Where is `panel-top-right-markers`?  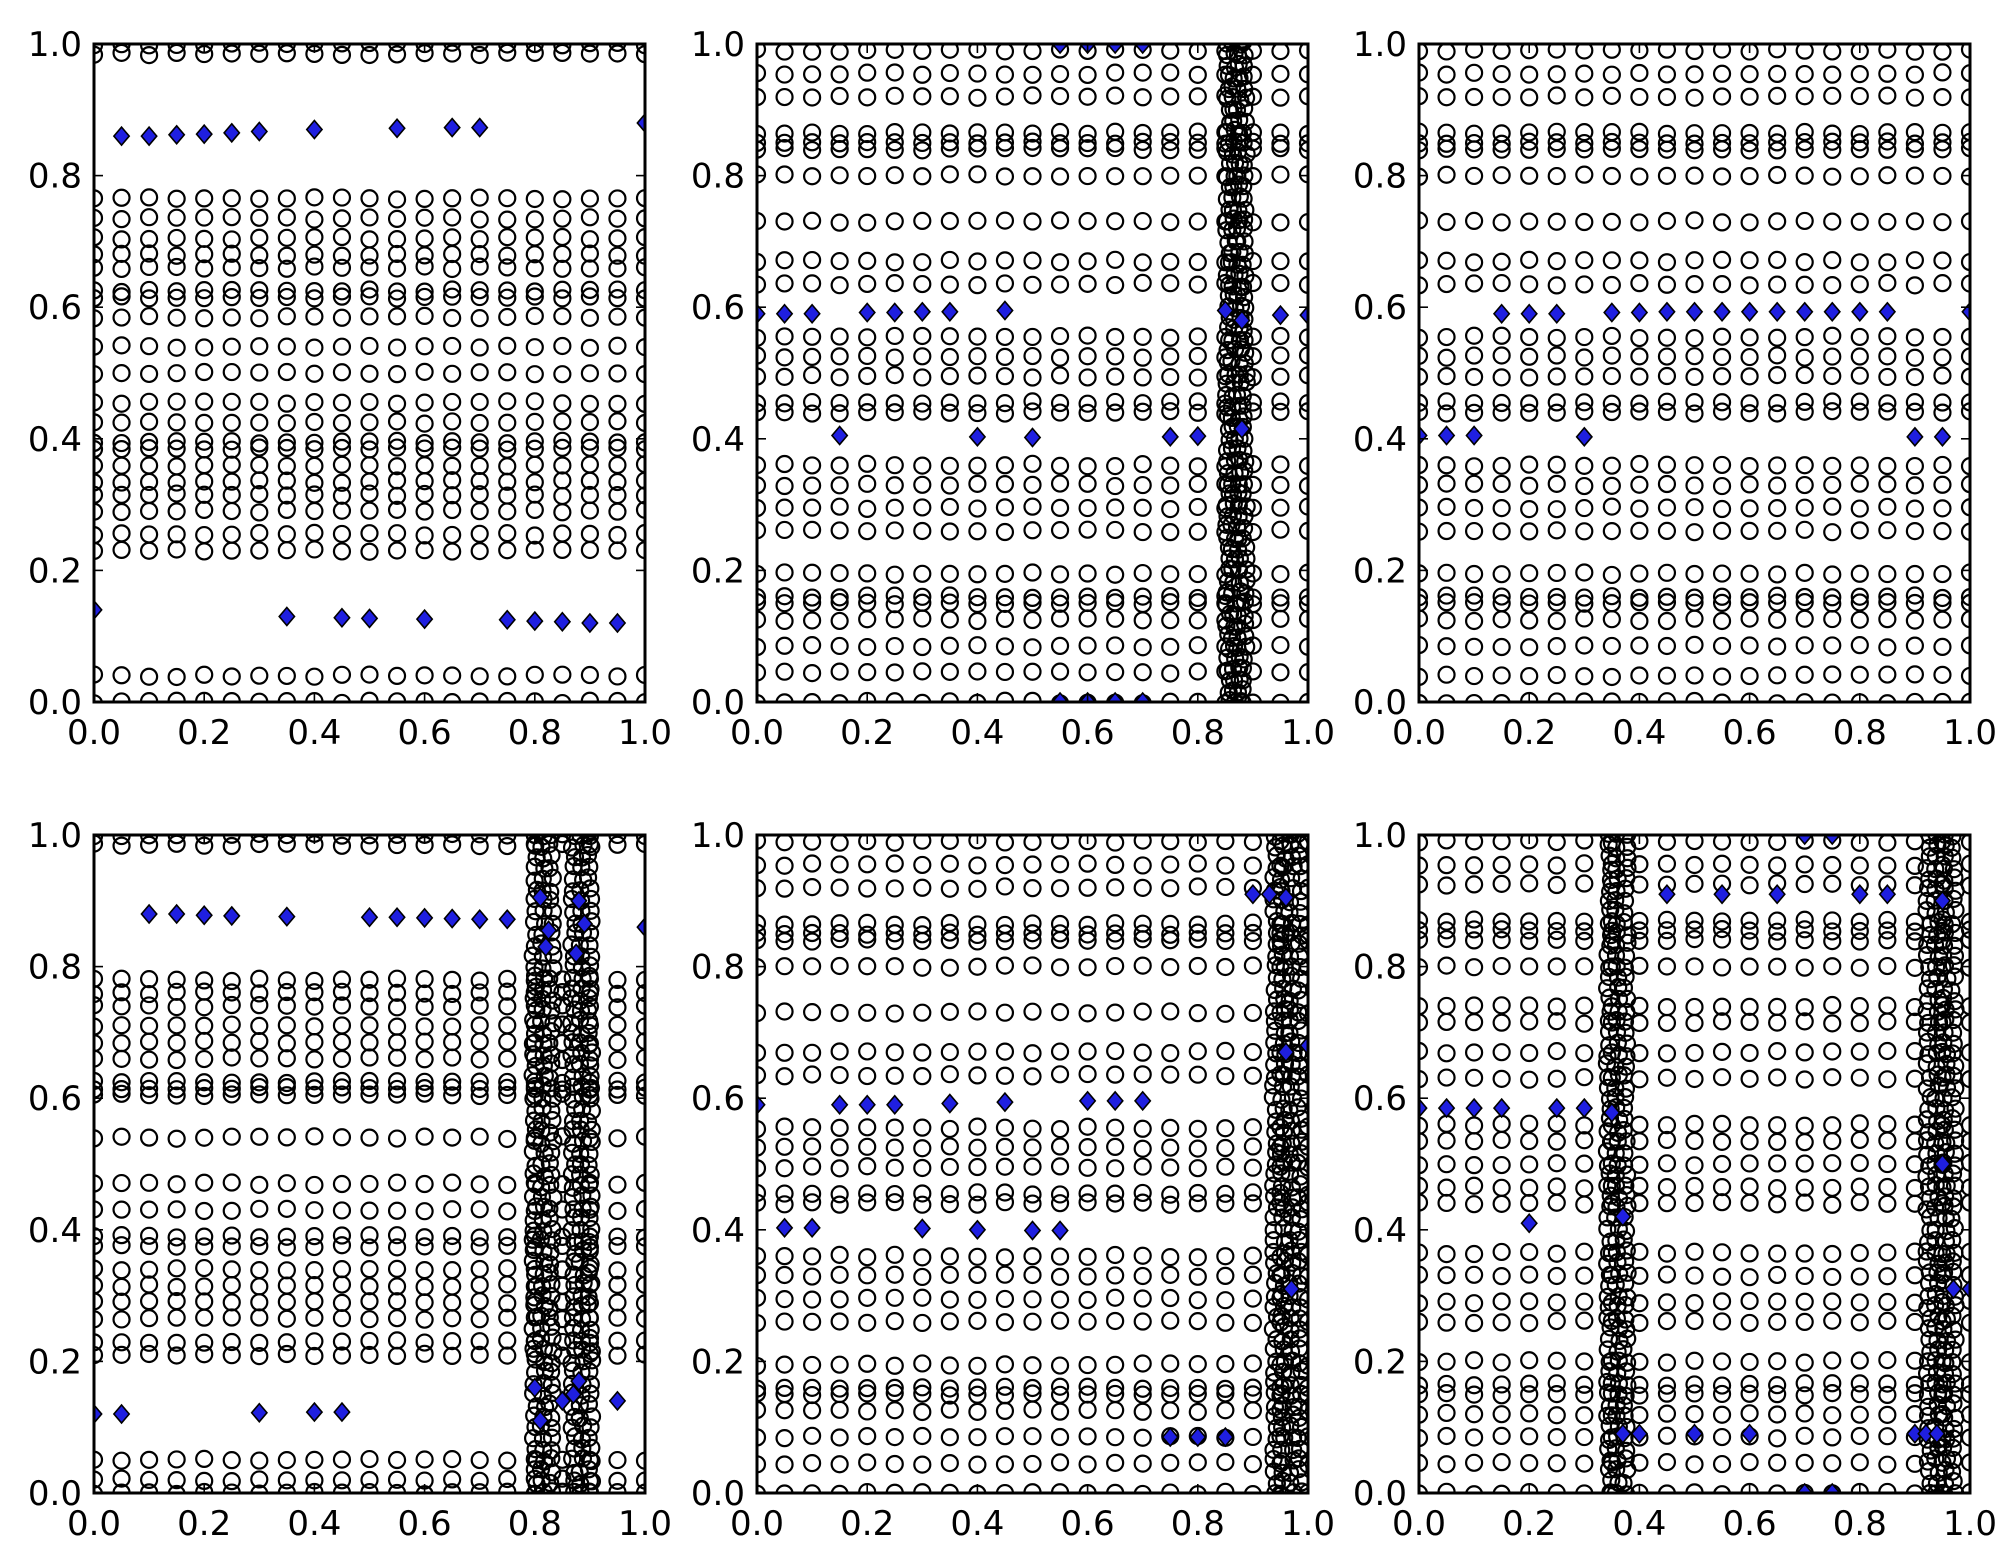 panel-top-right-markers is located at coordinates (1694, 373).